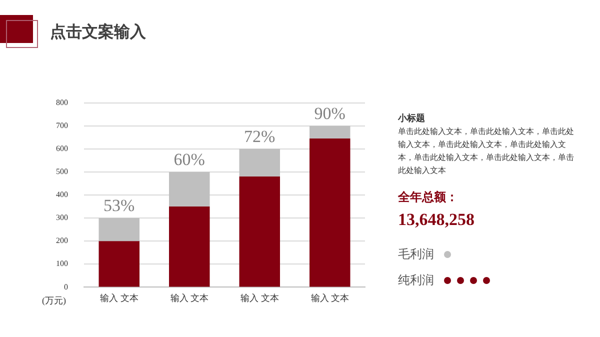 The height and width of the screenshot is (337, 600). Describe the element at coordinates (330, 113) in the screenshot. I see `annotation: 90%` at that location.